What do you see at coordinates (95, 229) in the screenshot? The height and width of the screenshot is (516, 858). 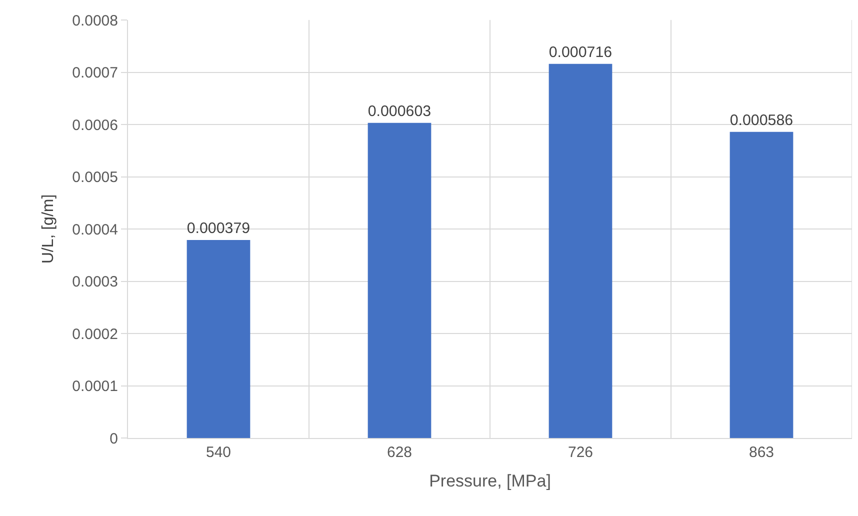 I see `y-tick-label: 0.0004` at bounding box center [95, 229].